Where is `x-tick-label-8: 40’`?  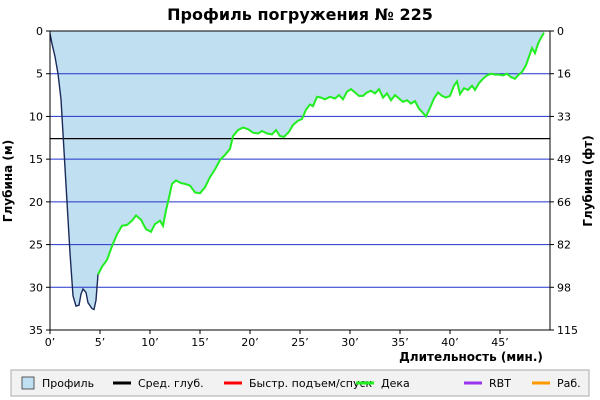 x-tick-label-8: 40’ is located at coordinates (450, 342).